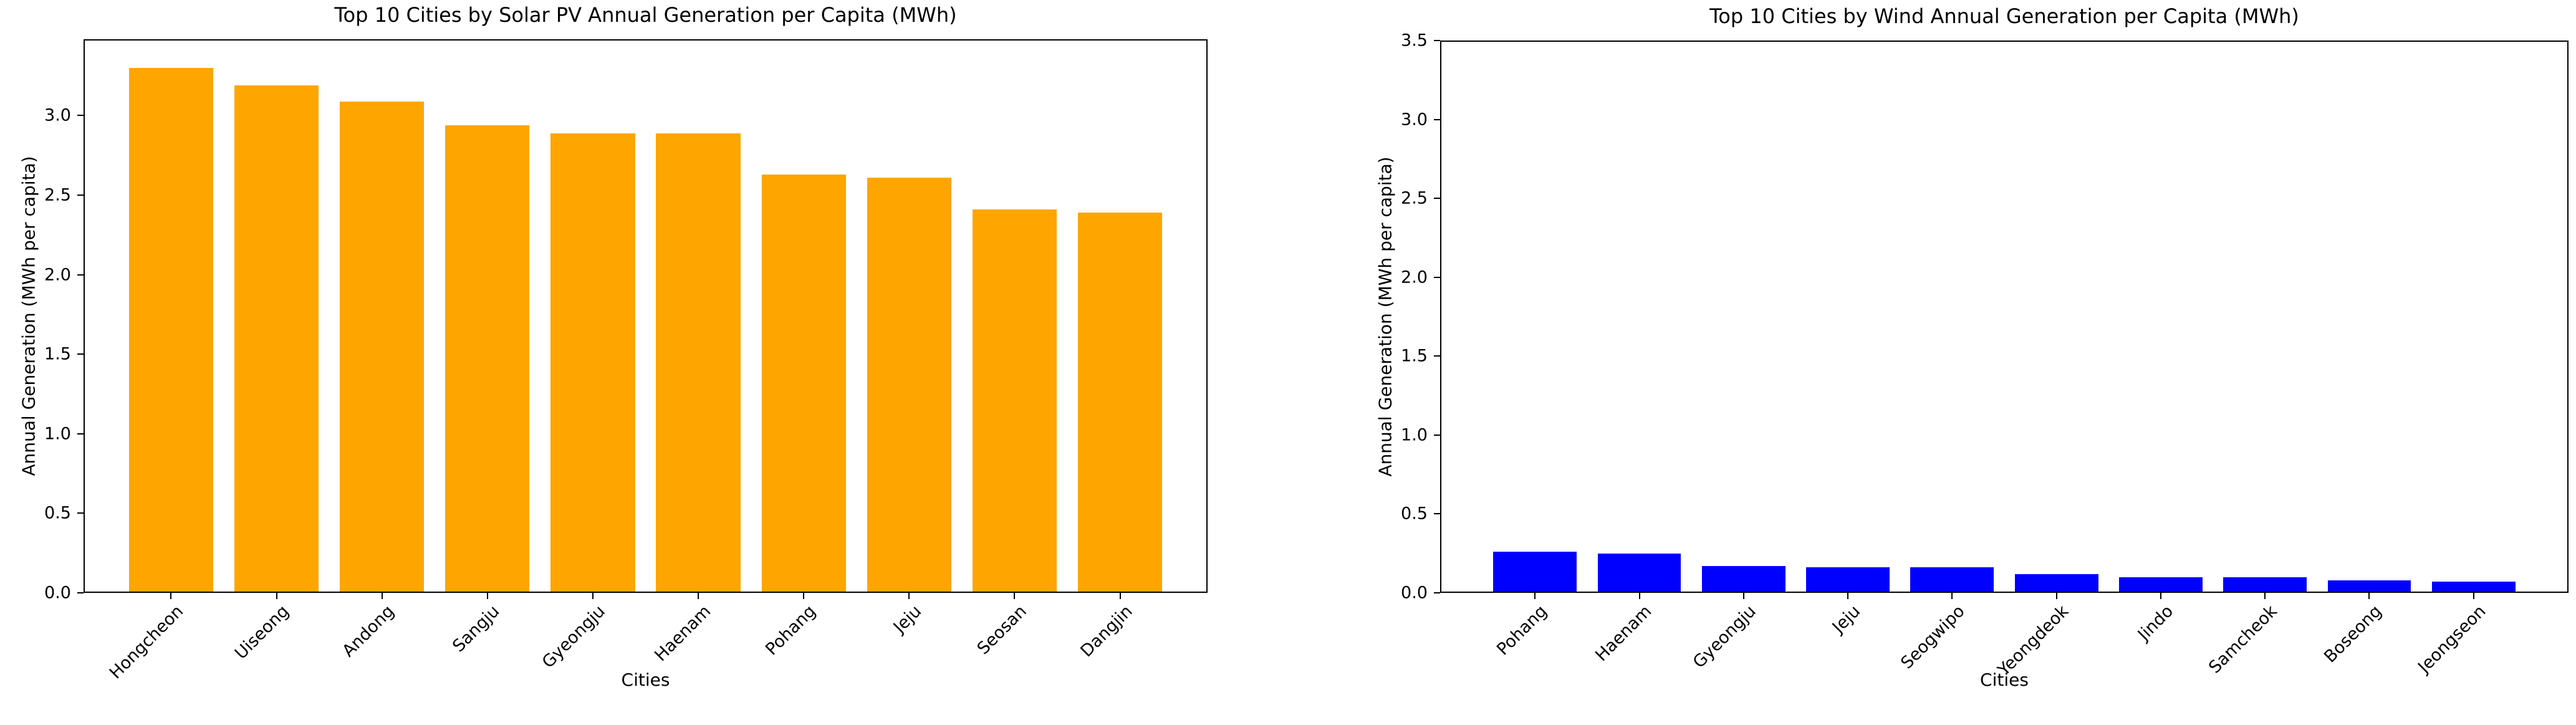 The height and width of the screenshot is (725, 2576). What do you see at coordinates (1414, 40) in the screenshot?
I see `y-tick-label: 3.5` at bounding box center [1414, 40].